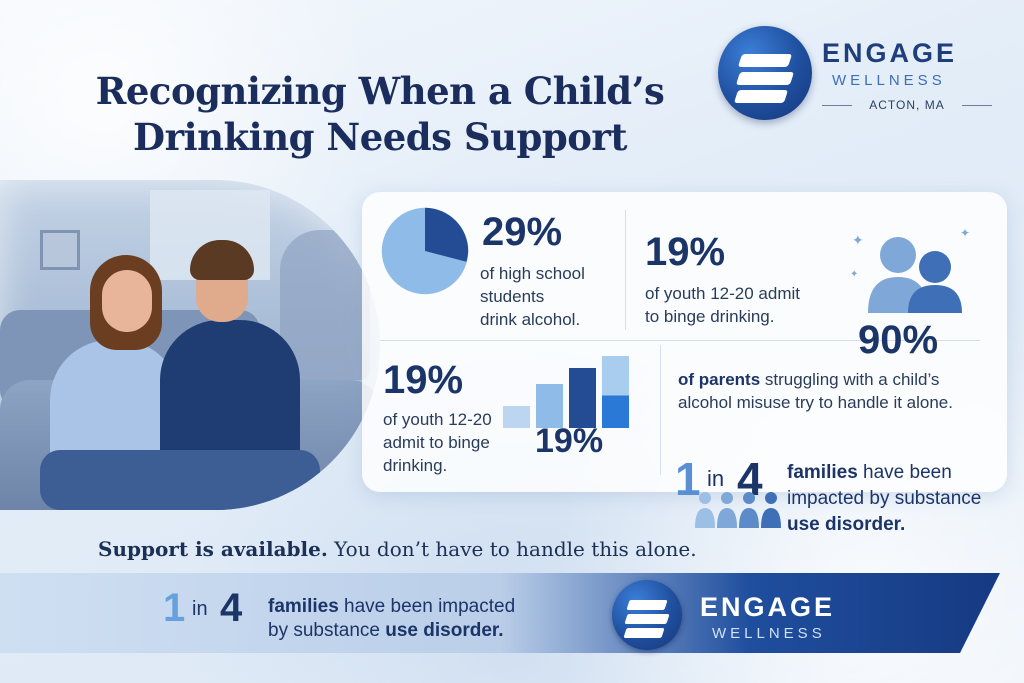 This screenshot has width=1024, height=683. I want to click on stat-29-value: 29%, so click(522, 232).